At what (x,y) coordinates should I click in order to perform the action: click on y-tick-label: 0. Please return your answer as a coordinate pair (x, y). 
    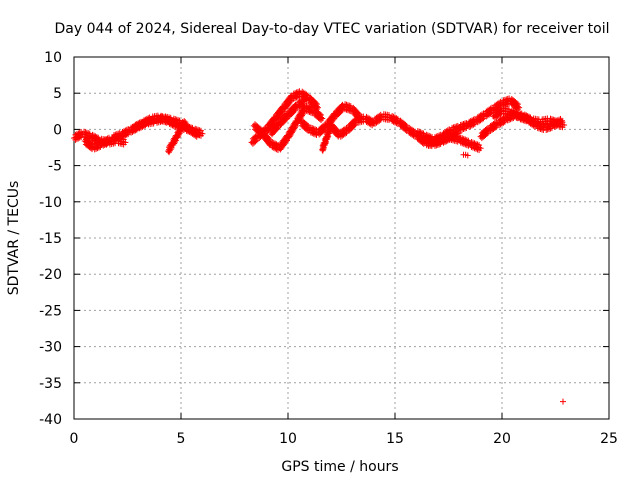
    Looking at the image, I should click on (57, 130).